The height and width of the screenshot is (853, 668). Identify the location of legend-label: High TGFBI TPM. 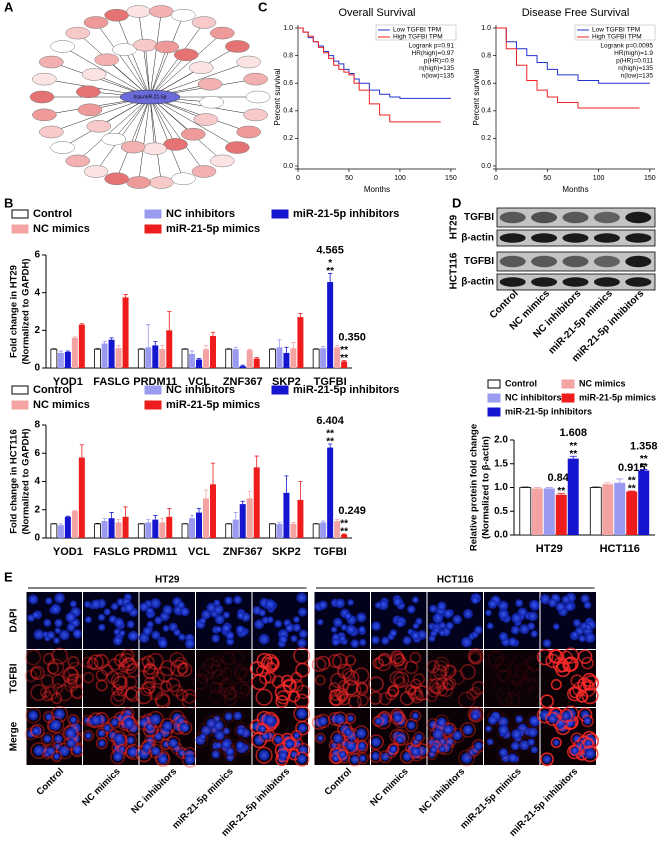
(617, 37).